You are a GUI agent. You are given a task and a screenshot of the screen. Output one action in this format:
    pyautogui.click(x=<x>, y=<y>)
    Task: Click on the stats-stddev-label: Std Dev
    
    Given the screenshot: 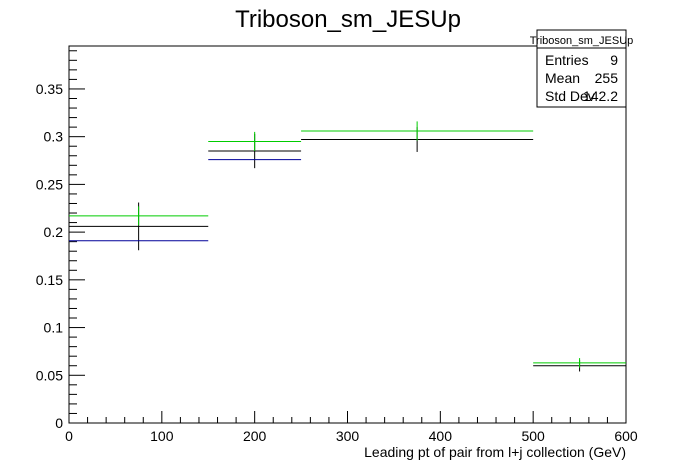 What is the action you would take?
    pyautogui.click(x=570, y=96)
    